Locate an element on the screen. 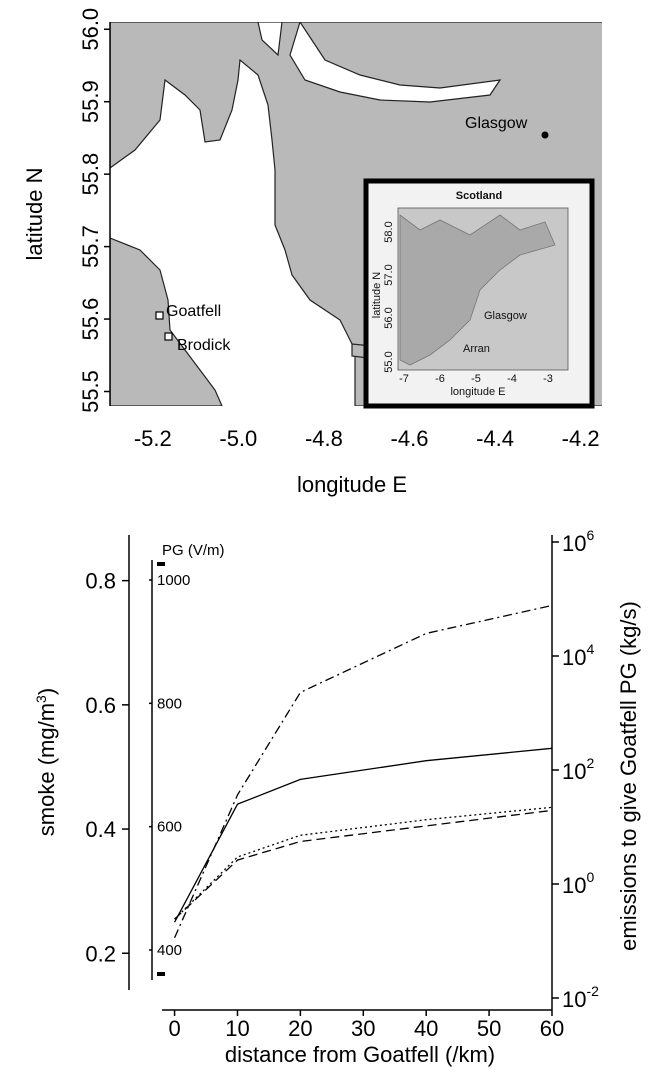  right-y-tick-label: 10⁴ is located at coordinates (578, 655).